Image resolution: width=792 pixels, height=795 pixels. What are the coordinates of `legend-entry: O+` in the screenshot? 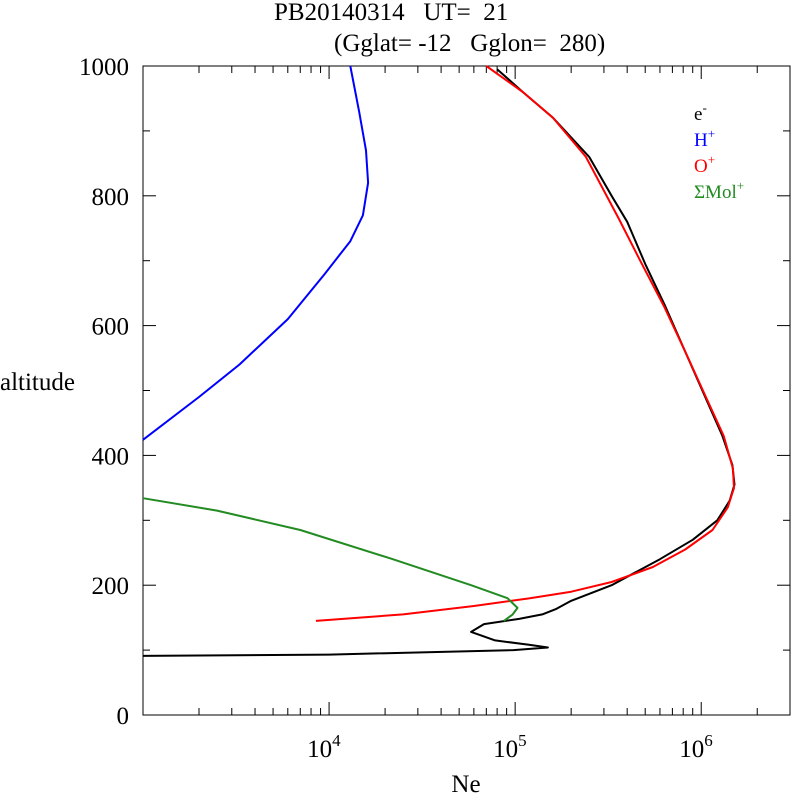 It's located at (704, 164).